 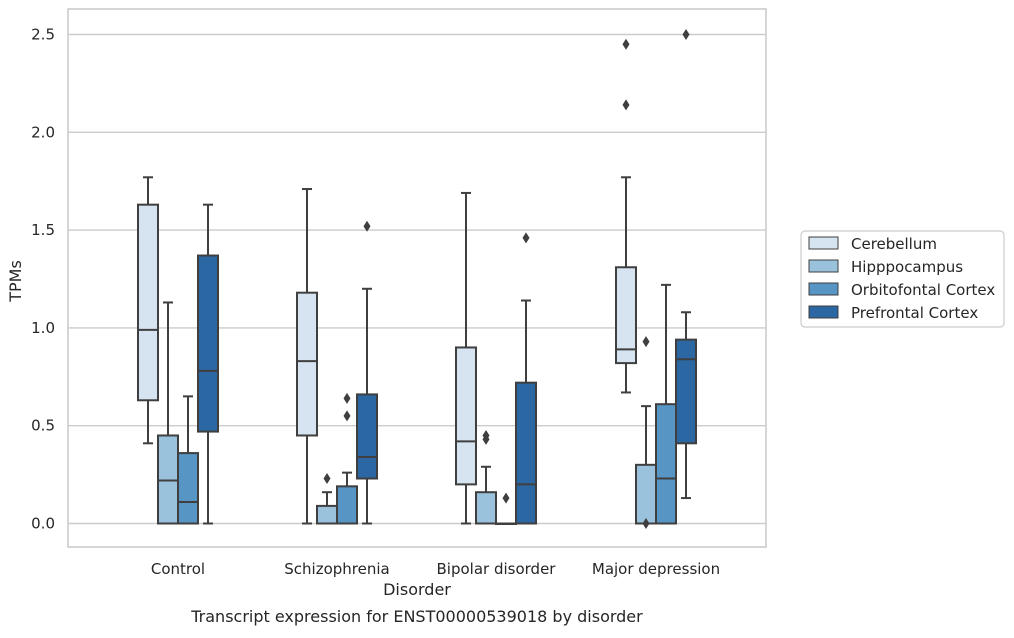 What do you see at coordinates (914, 313) in the screenshot?
I see `legend-label: Prefrontal Cortex` at bounding box center [914, 313].